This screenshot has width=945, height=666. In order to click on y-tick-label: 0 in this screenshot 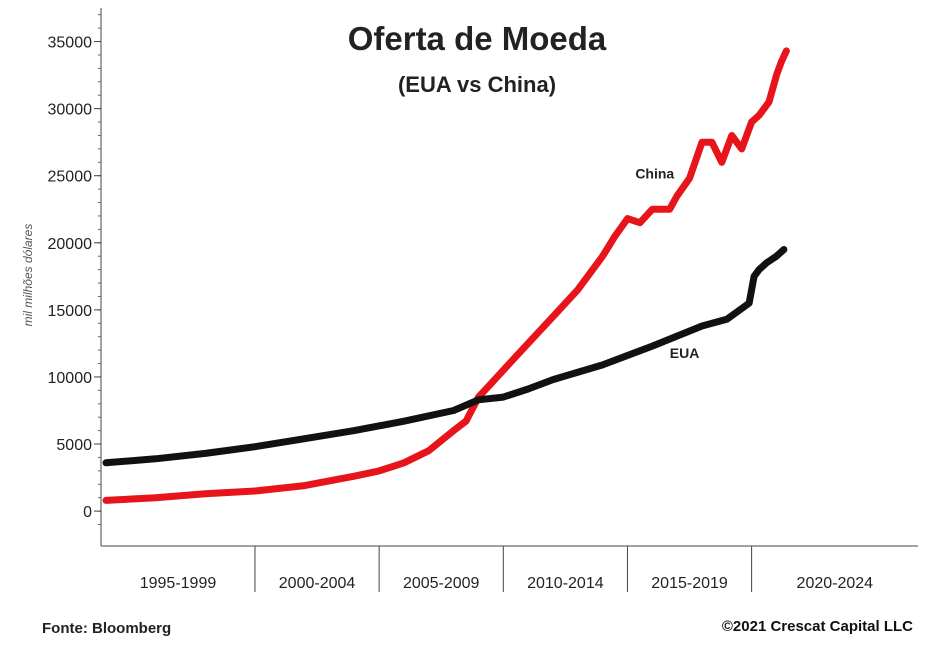, I will do `click(87, 512)`.